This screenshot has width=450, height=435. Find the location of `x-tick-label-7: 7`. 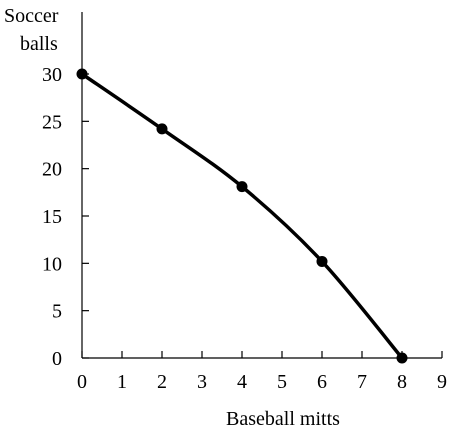

x-tick-label-7: 7 is located at coordinates (362, 382).